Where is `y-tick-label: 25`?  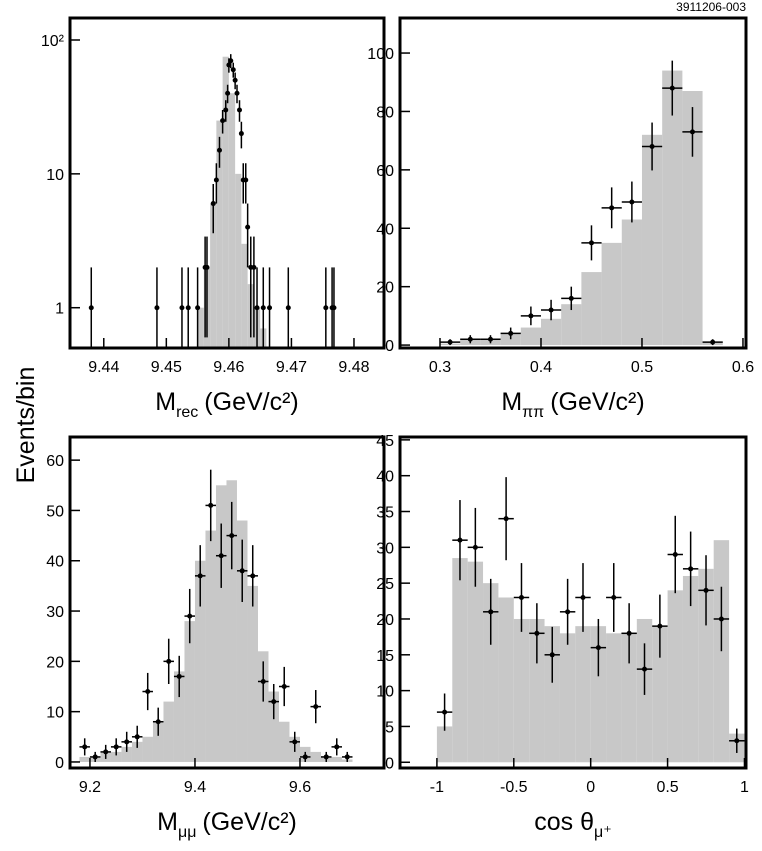
y-tick-label: 25 is located at coordinates (385, 584).